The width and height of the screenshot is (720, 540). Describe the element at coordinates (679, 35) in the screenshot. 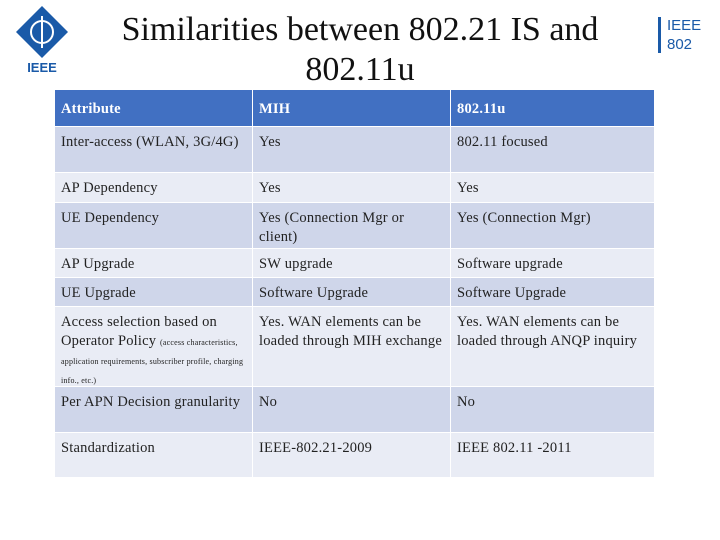

I see `ieee802-logo: IEEE 802` at that location.